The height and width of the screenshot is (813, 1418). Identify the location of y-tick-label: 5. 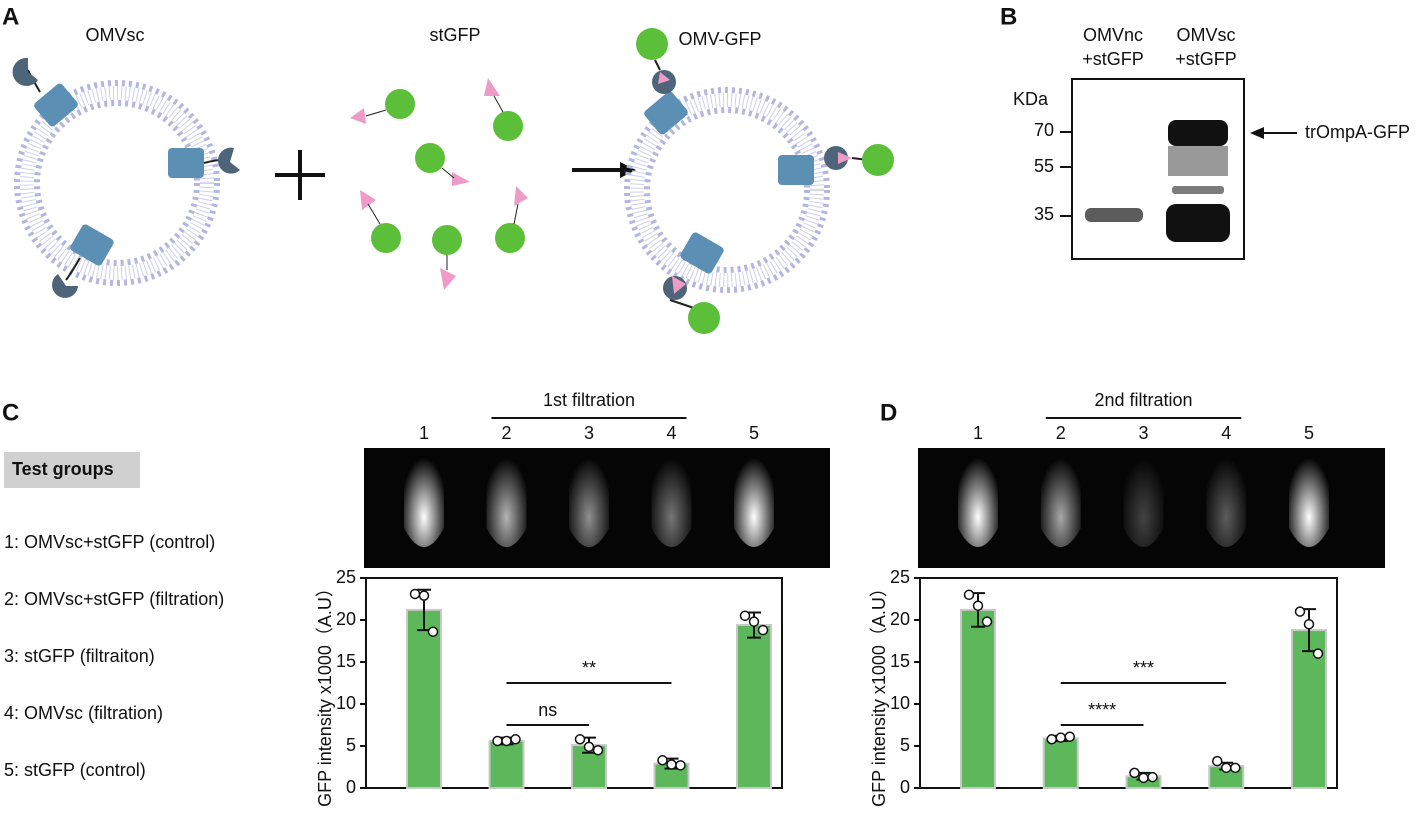
(905, 745).